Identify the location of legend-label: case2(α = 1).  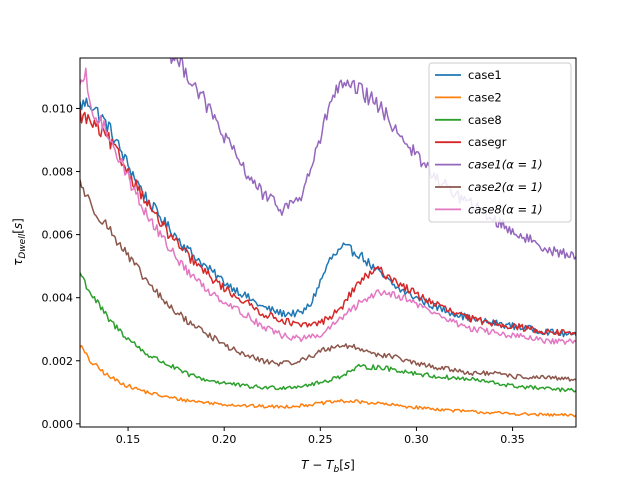
(505, 187).